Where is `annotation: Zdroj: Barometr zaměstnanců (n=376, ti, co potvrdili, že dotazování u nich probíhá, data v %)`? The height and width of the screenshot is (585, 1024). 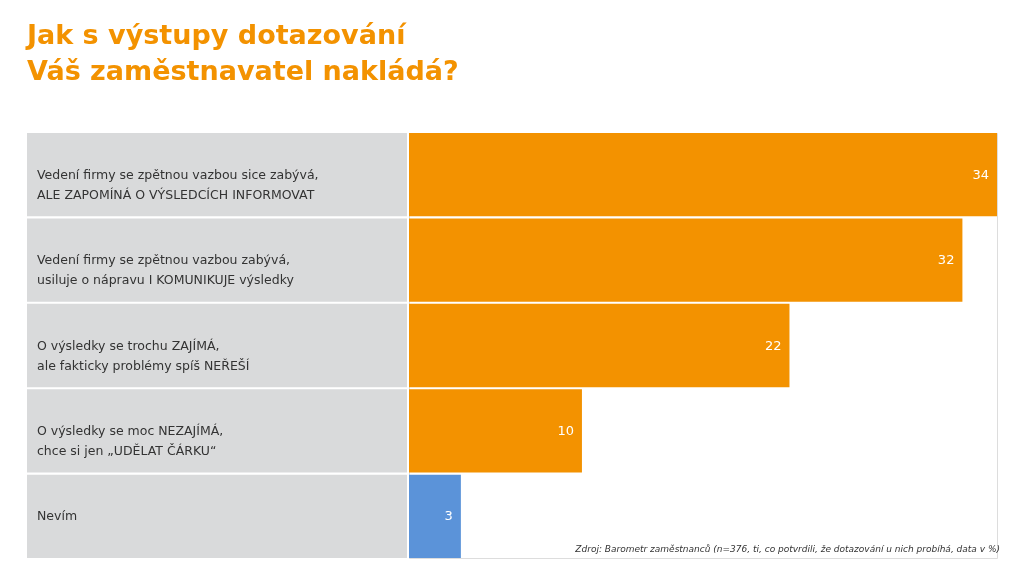 annotation: Zdroj: Barometr zaměstnanců (n=376, ti, co potvrdili, že dotazování u nich probíhá, data v %) is located at coordinates (787, 549).